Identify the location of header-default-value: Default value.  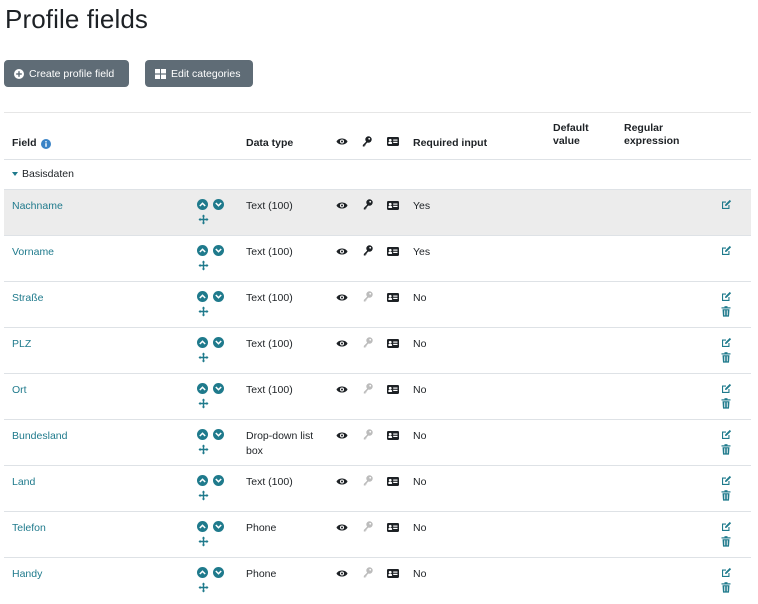
(571, 135).